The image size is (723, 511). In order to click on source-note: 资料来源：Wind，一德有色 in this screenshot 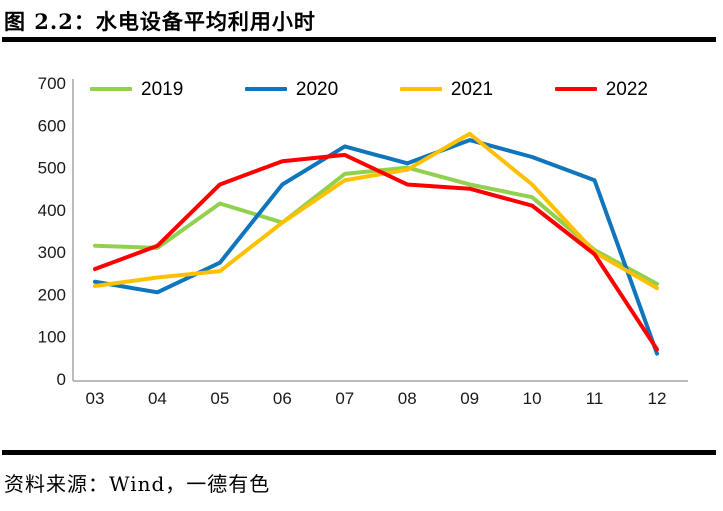, I will do `click(137, 484)`.